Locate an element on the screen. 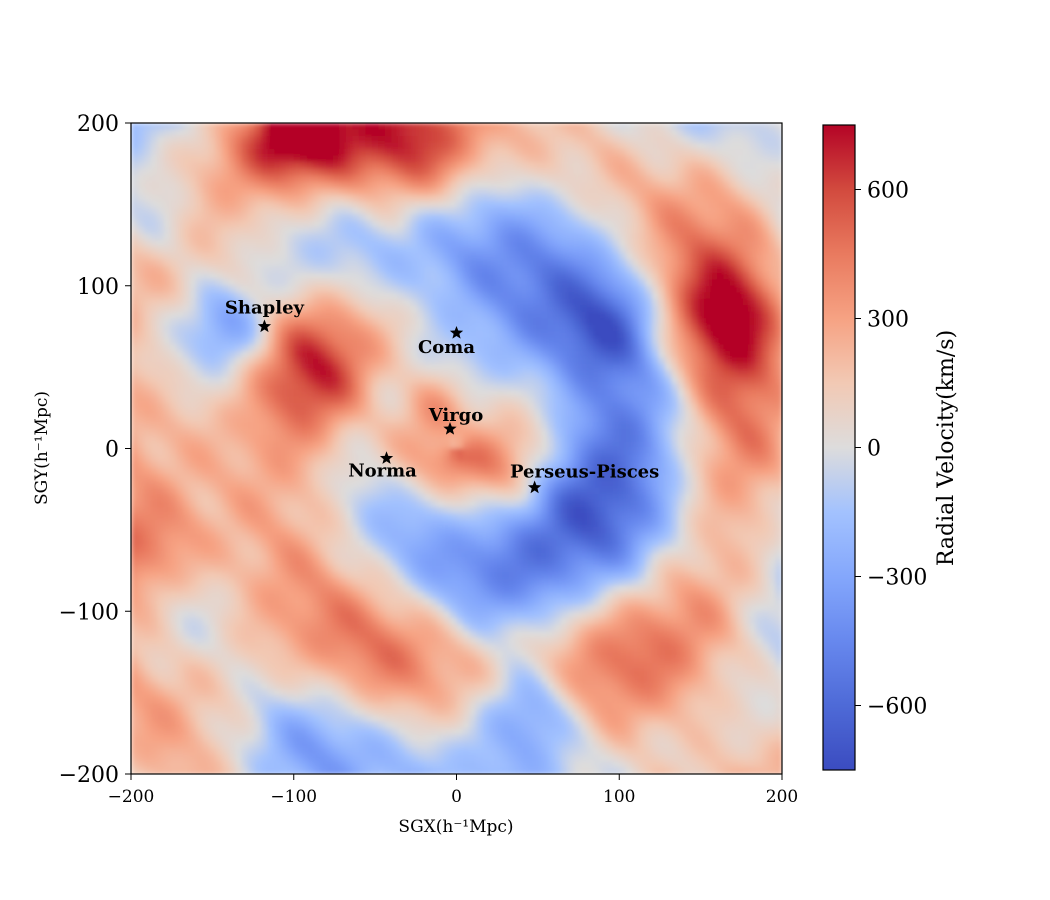 The image size is (1050, 900). x-axis: −200 −100 0 100 200 is located at coordinates (453, 790).